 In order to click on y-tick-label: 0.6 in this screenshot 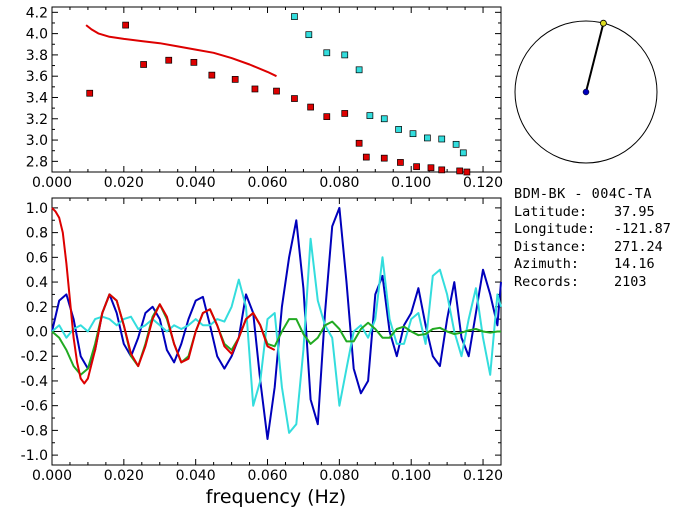, I will do `click(37, 258)`.